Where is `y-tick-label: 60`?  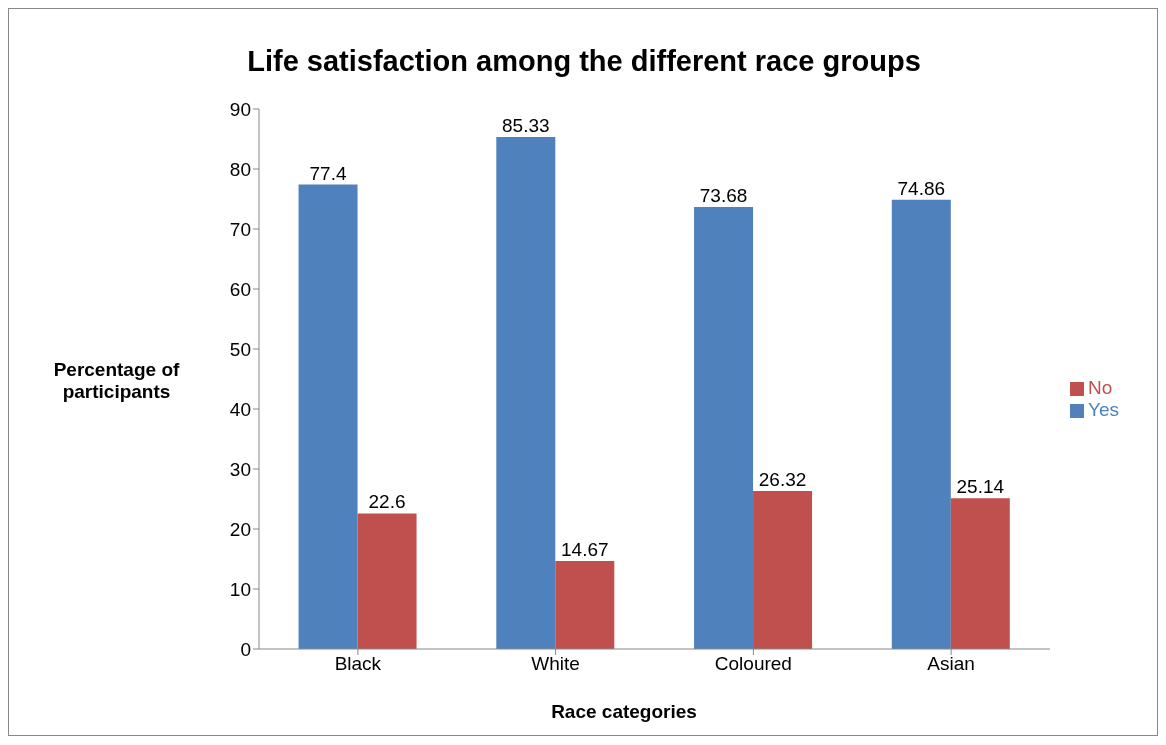 y-tick-label: 60 is located at coordinates (240, 289).